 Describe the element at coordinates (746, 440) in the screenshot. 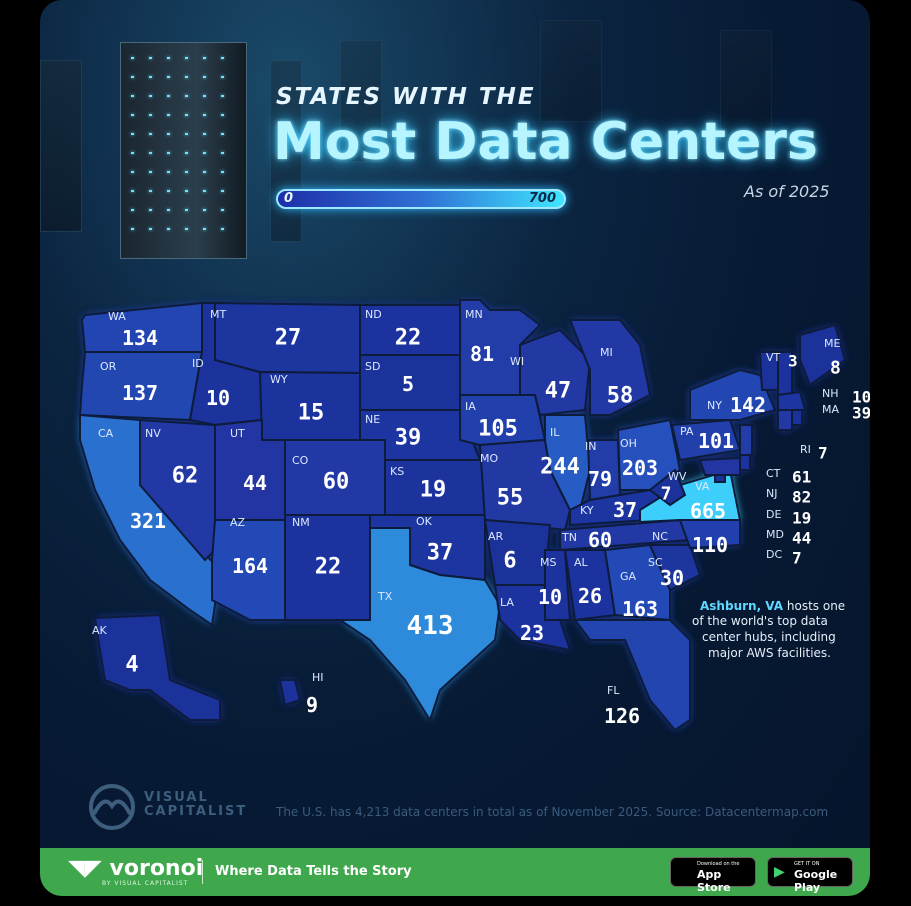

I see `state-nj` at that location.